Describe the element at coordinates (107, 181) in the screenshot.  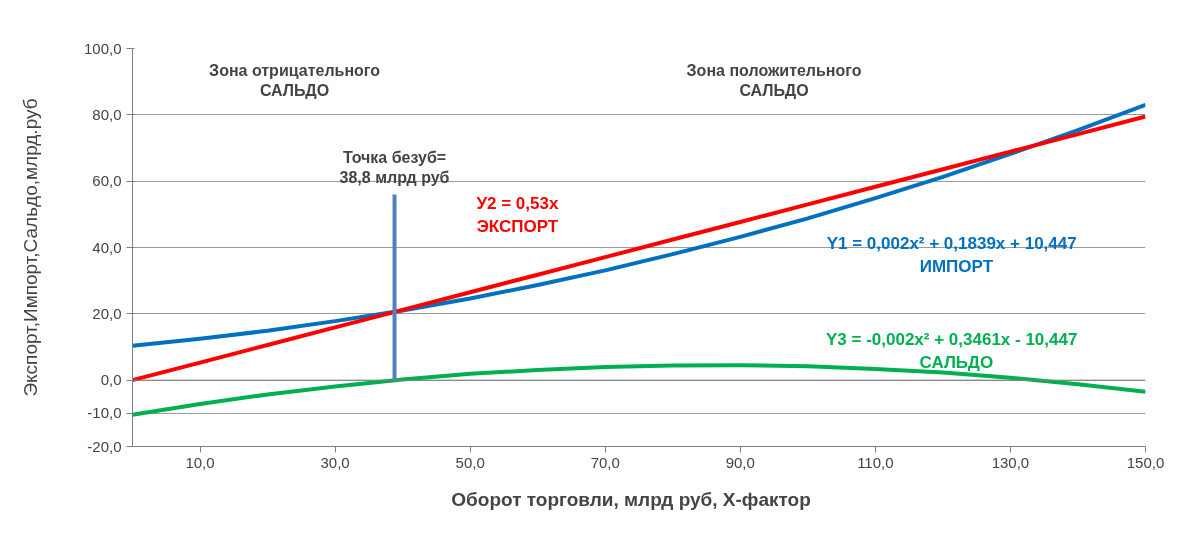
I see `y-tick-label: 60,0` at that location.